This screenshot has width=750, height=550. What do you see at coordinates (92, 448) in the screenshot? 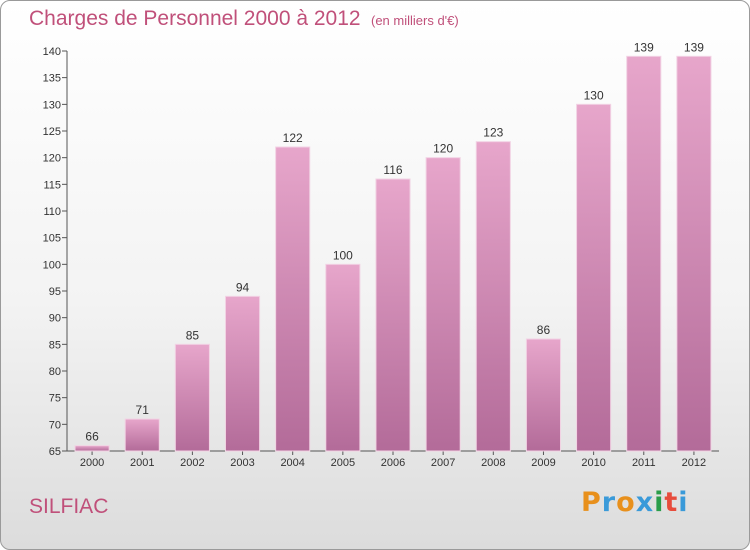
I see `bar-2000` at bounding box center [92, 448].